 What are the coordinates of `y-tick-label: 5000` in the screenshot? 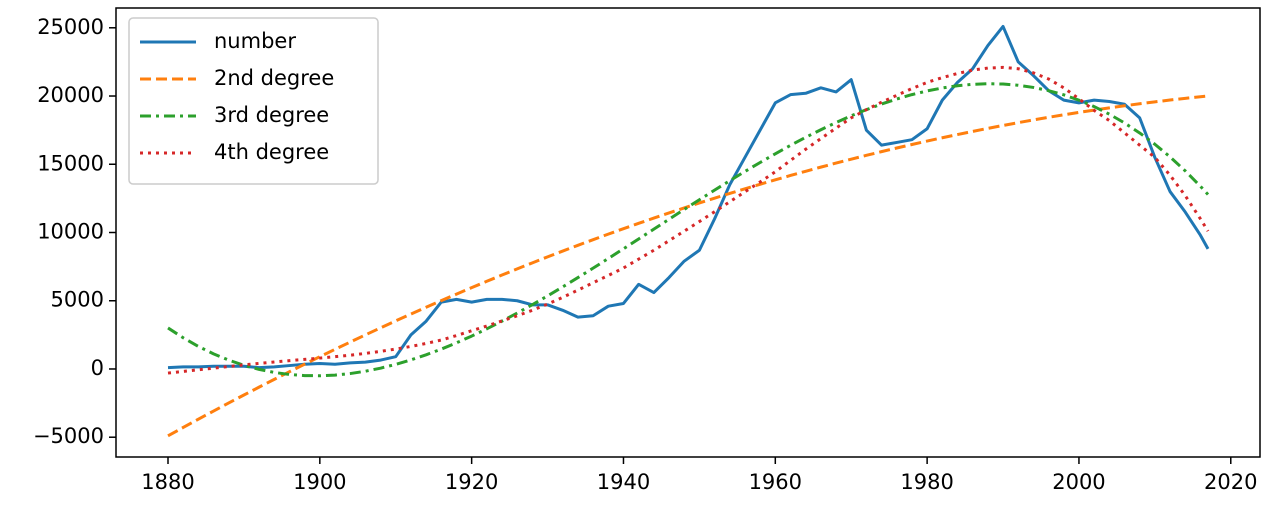 It's located at (77, 300).